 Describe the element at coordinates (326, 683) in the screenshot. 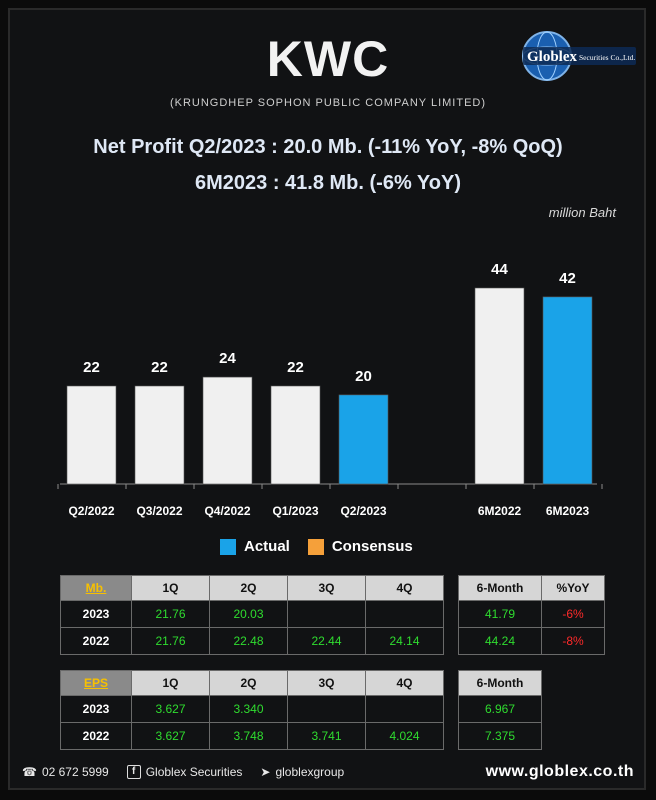

I see `eps-header-3q: 3Q` at that location.